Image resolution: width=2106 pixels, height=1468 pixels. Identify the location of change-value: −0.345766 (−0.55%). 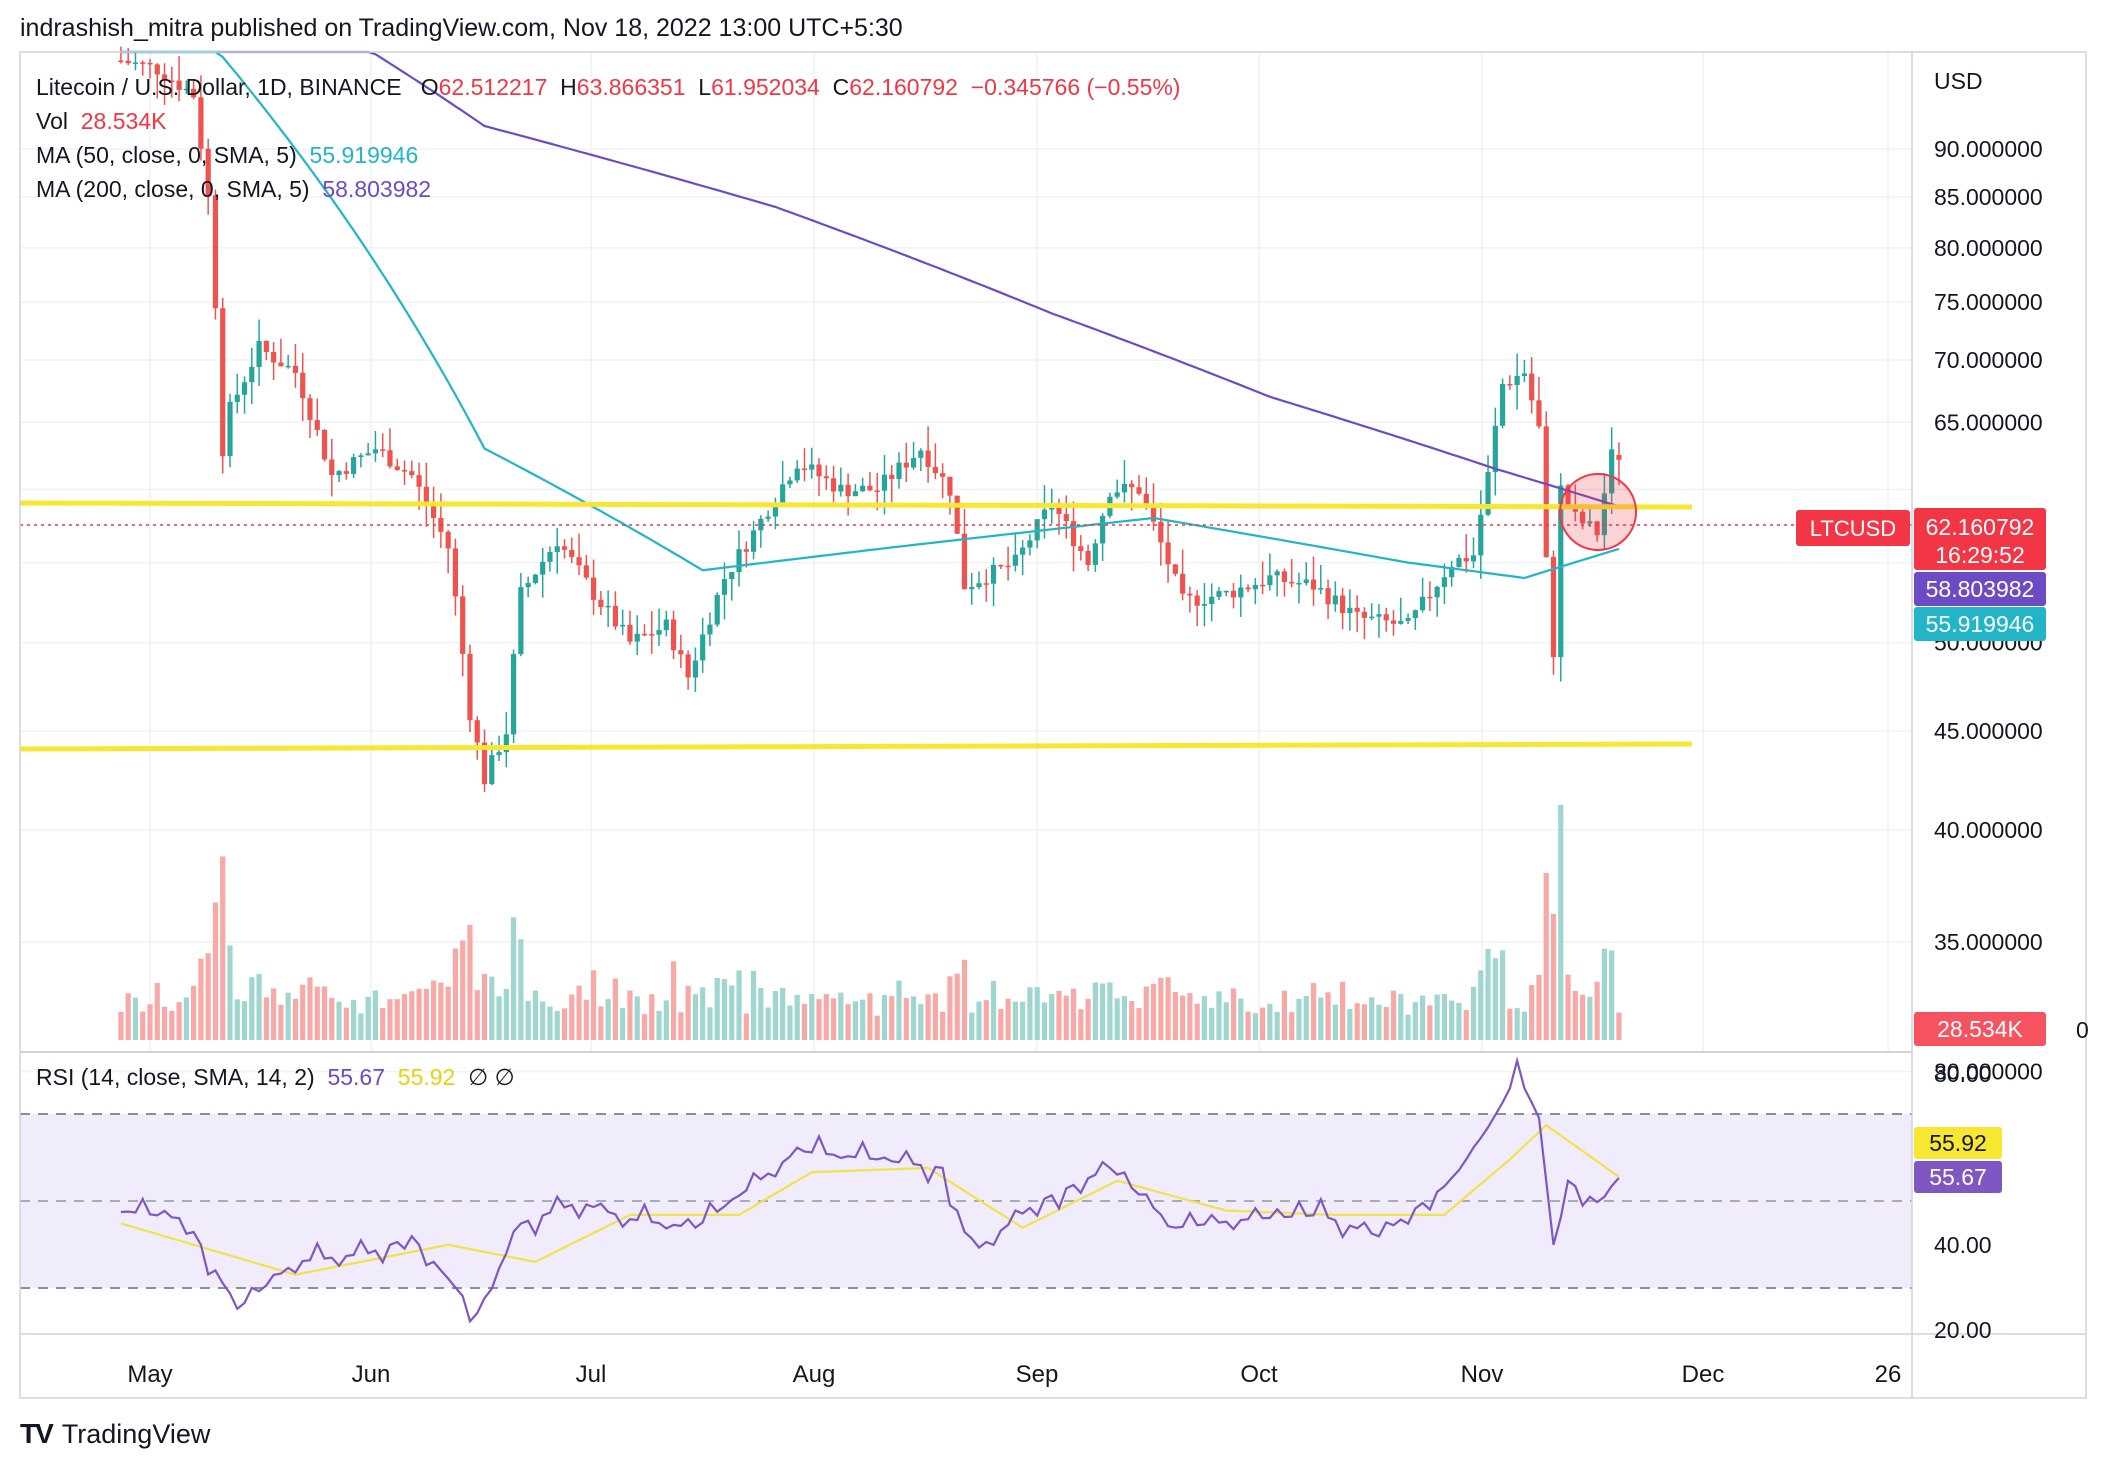
(1075, 87).